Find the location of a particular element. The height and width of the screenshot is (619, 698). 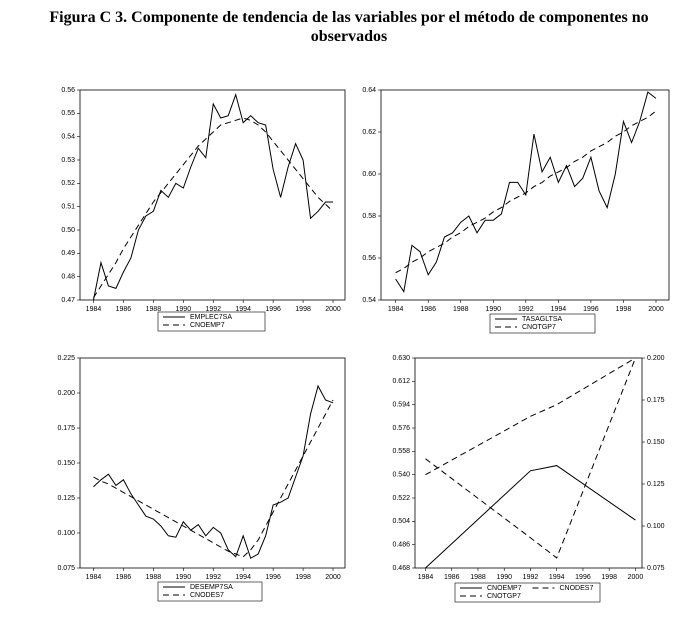

y-tick-label: 0.100 is located at coordinates (66, 533).